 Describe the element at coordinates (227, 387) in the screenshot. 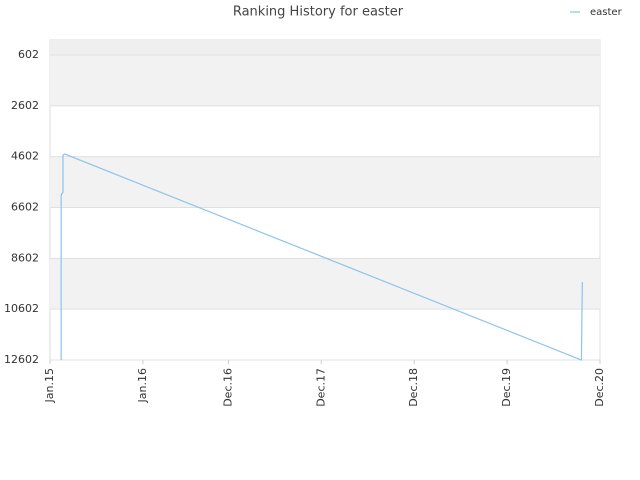

I see `x-tick-label: Dec.16` at that location.